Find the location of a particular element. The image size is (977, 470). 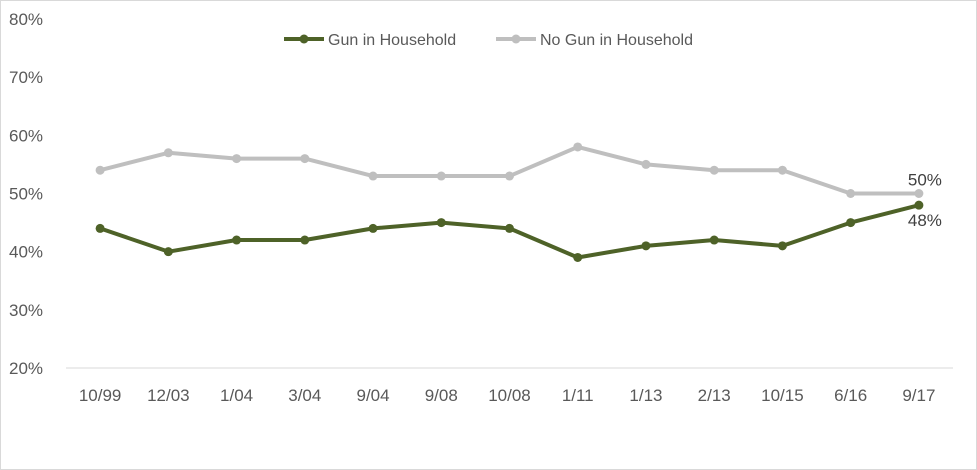

y-tick-label: 50% is located at coordinates (26, 194).